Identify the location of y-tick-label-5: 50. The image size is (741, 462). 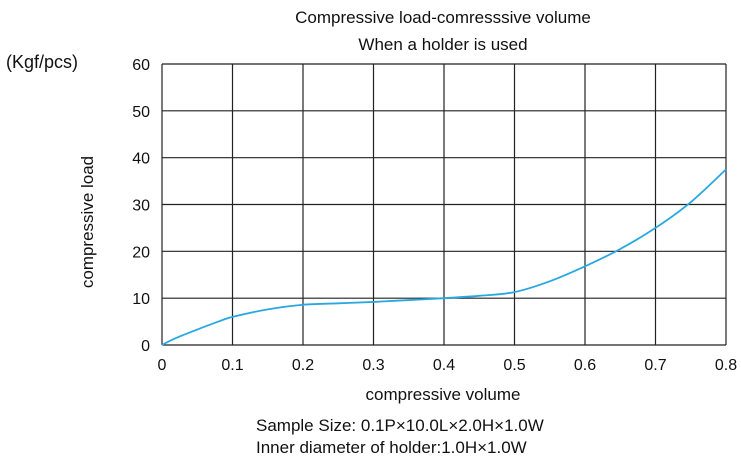
(141, 112).